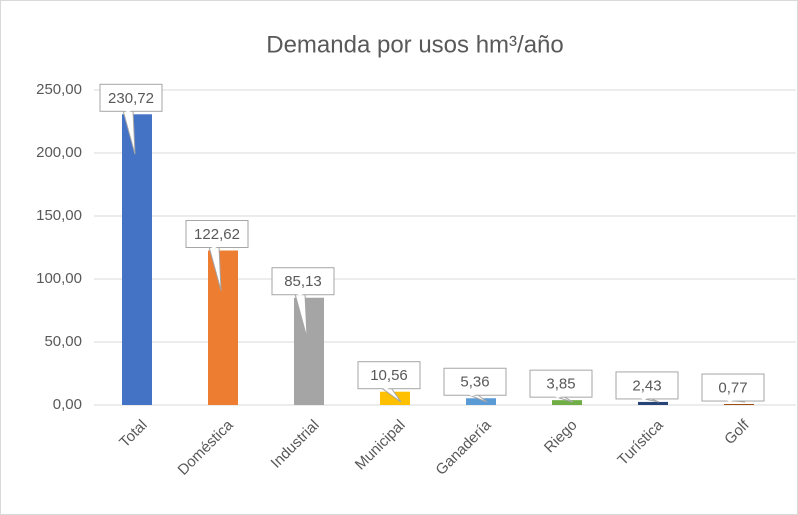  I want to click on data-label: 230,72, so click(131, 98).